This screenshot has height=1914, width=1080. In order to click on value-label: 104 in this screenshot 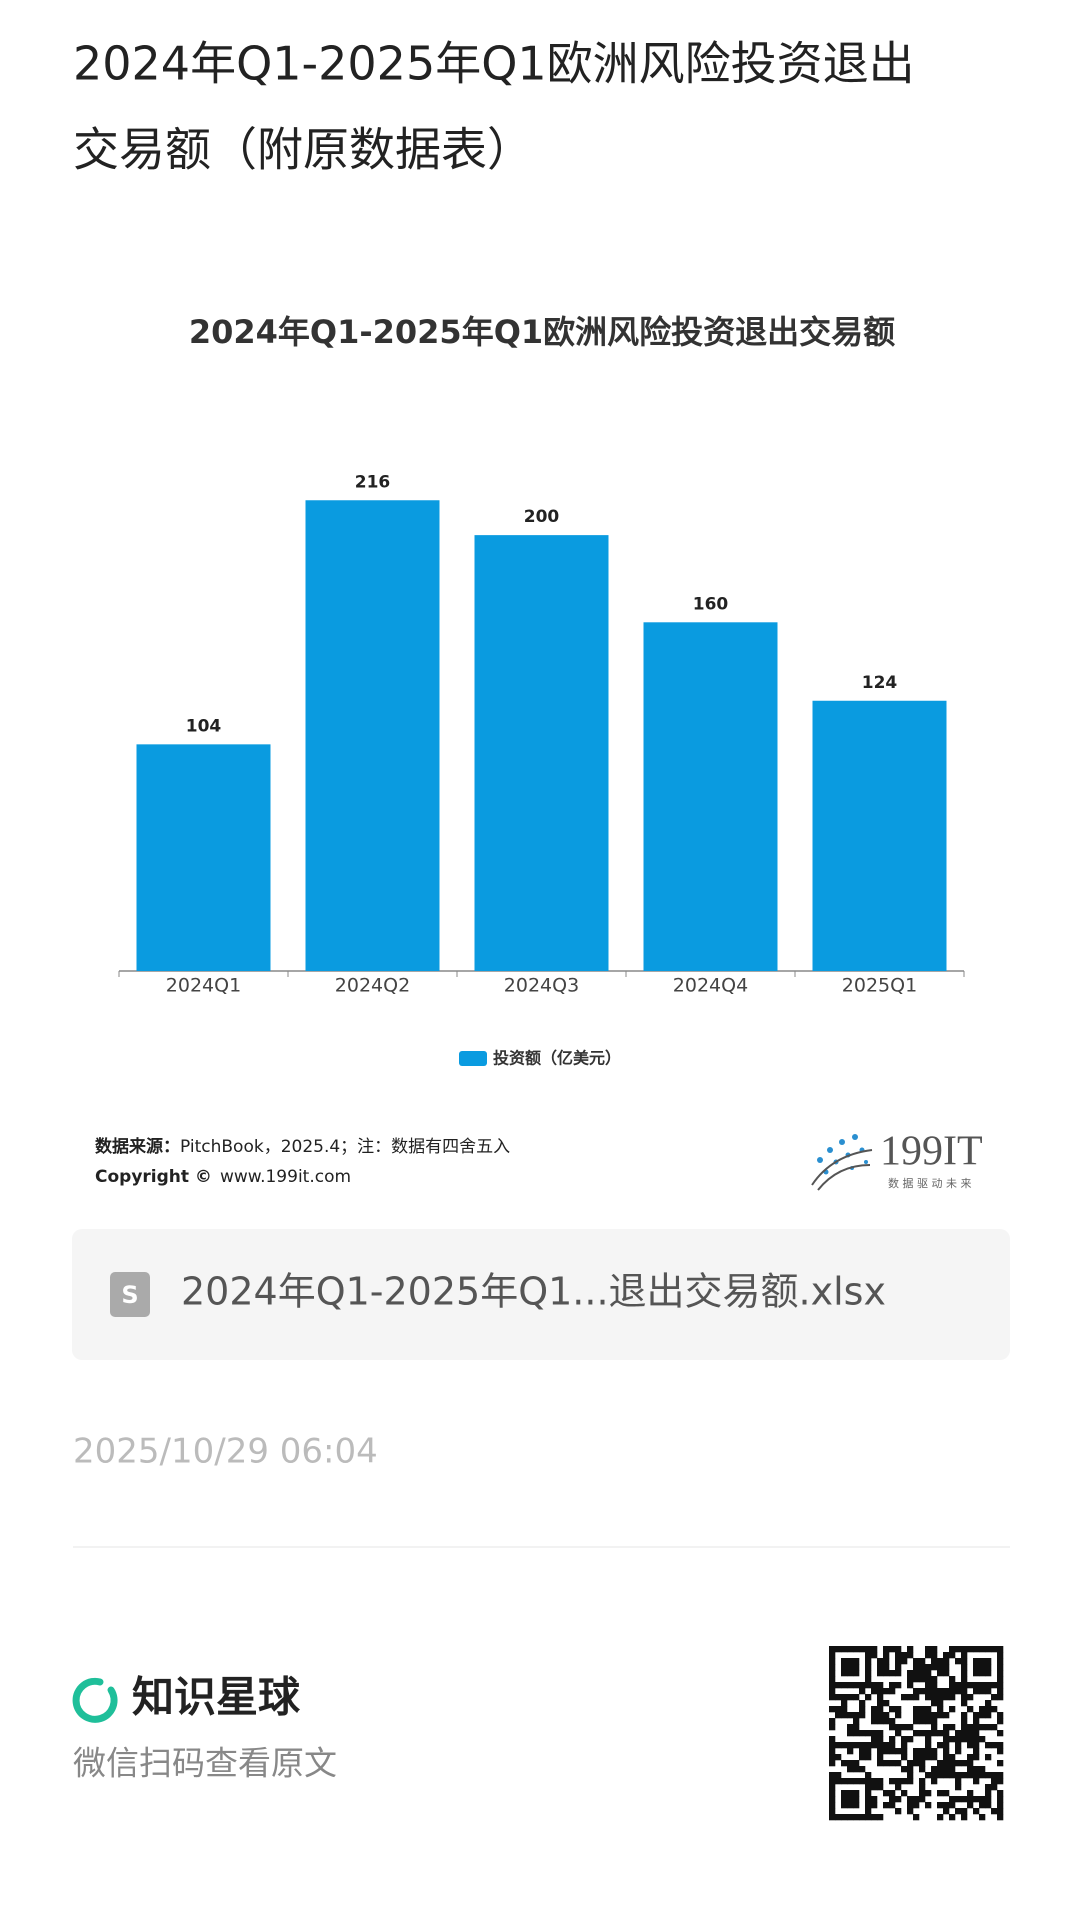, I will do `click(204, 726)`.